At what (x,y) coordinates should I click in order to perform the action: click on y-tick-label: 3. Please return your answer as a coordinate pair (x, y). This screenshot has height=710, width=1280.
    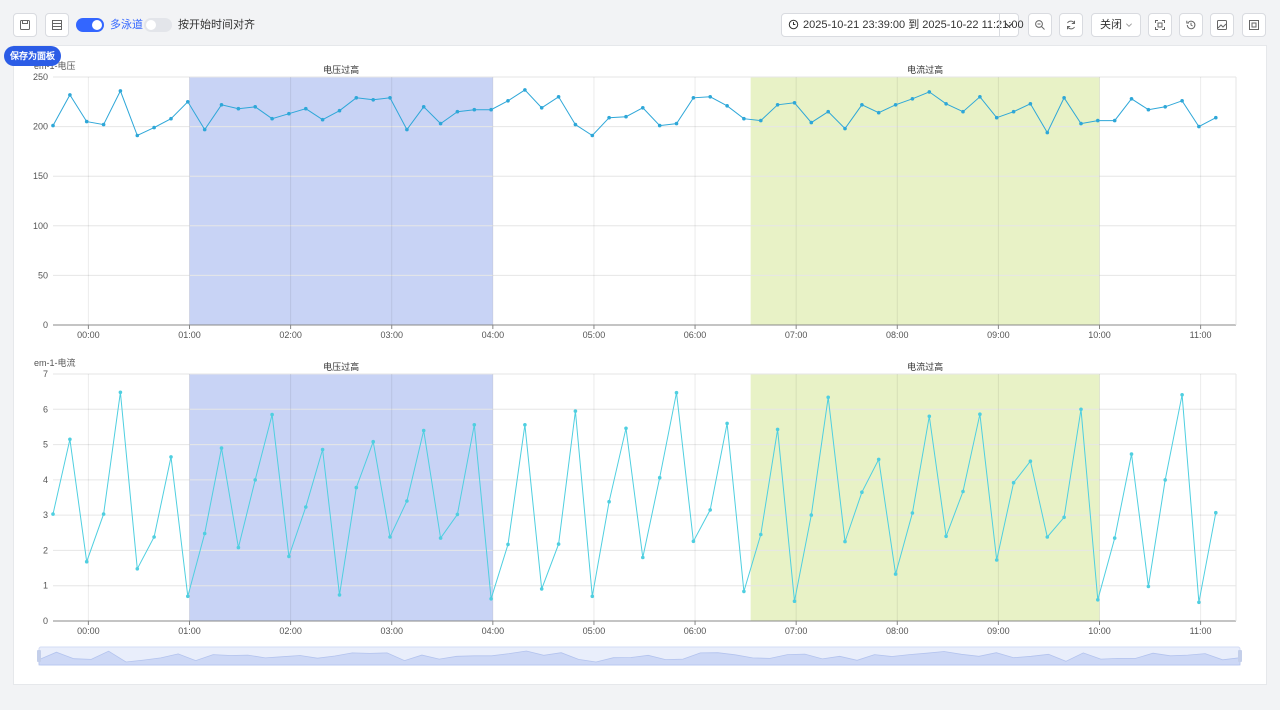
    Looking at the image, I should click on (45, 515).